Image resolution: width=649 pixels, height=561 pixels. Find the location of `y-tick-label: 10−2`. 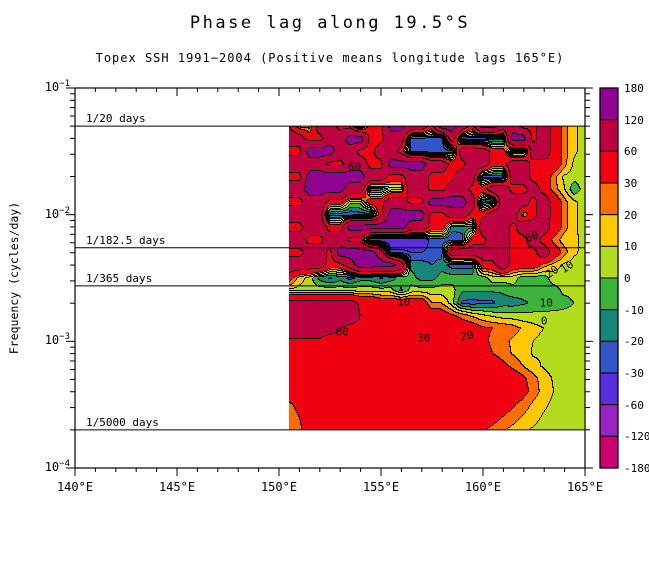

y-tick-label: 10−2 is located at coordinates (46, 213).